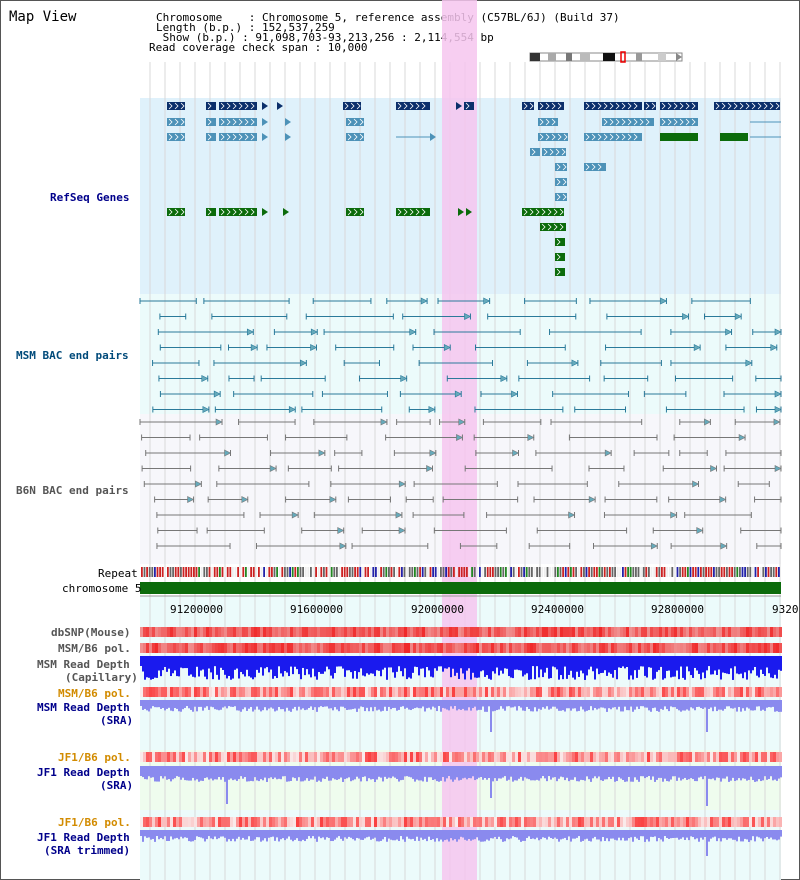 The height and width of the screenshot is (880, 800). I want to click on jf1-depth-trimmed-plot, so click(461, 843).